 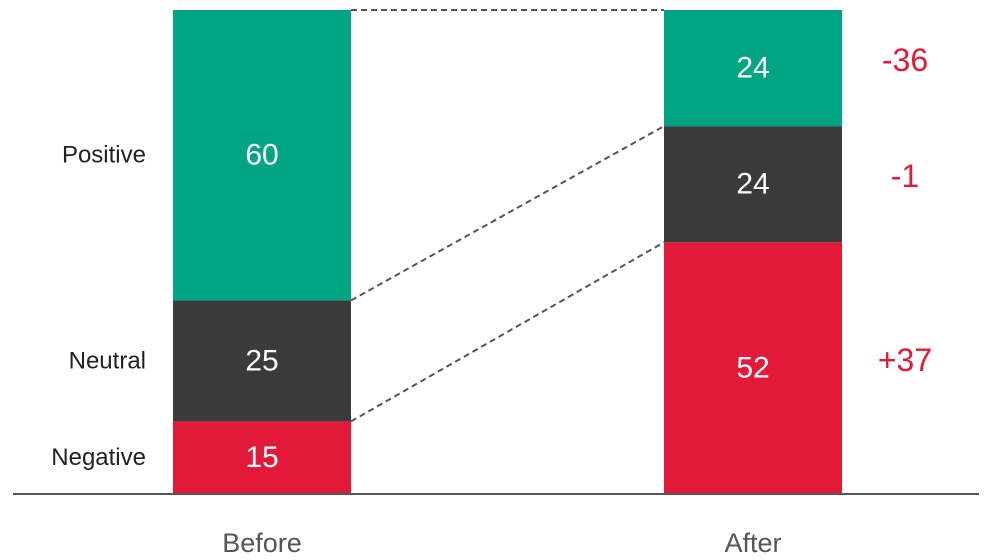 I want to click on bar-before-positive, so click(x=262, y=155).